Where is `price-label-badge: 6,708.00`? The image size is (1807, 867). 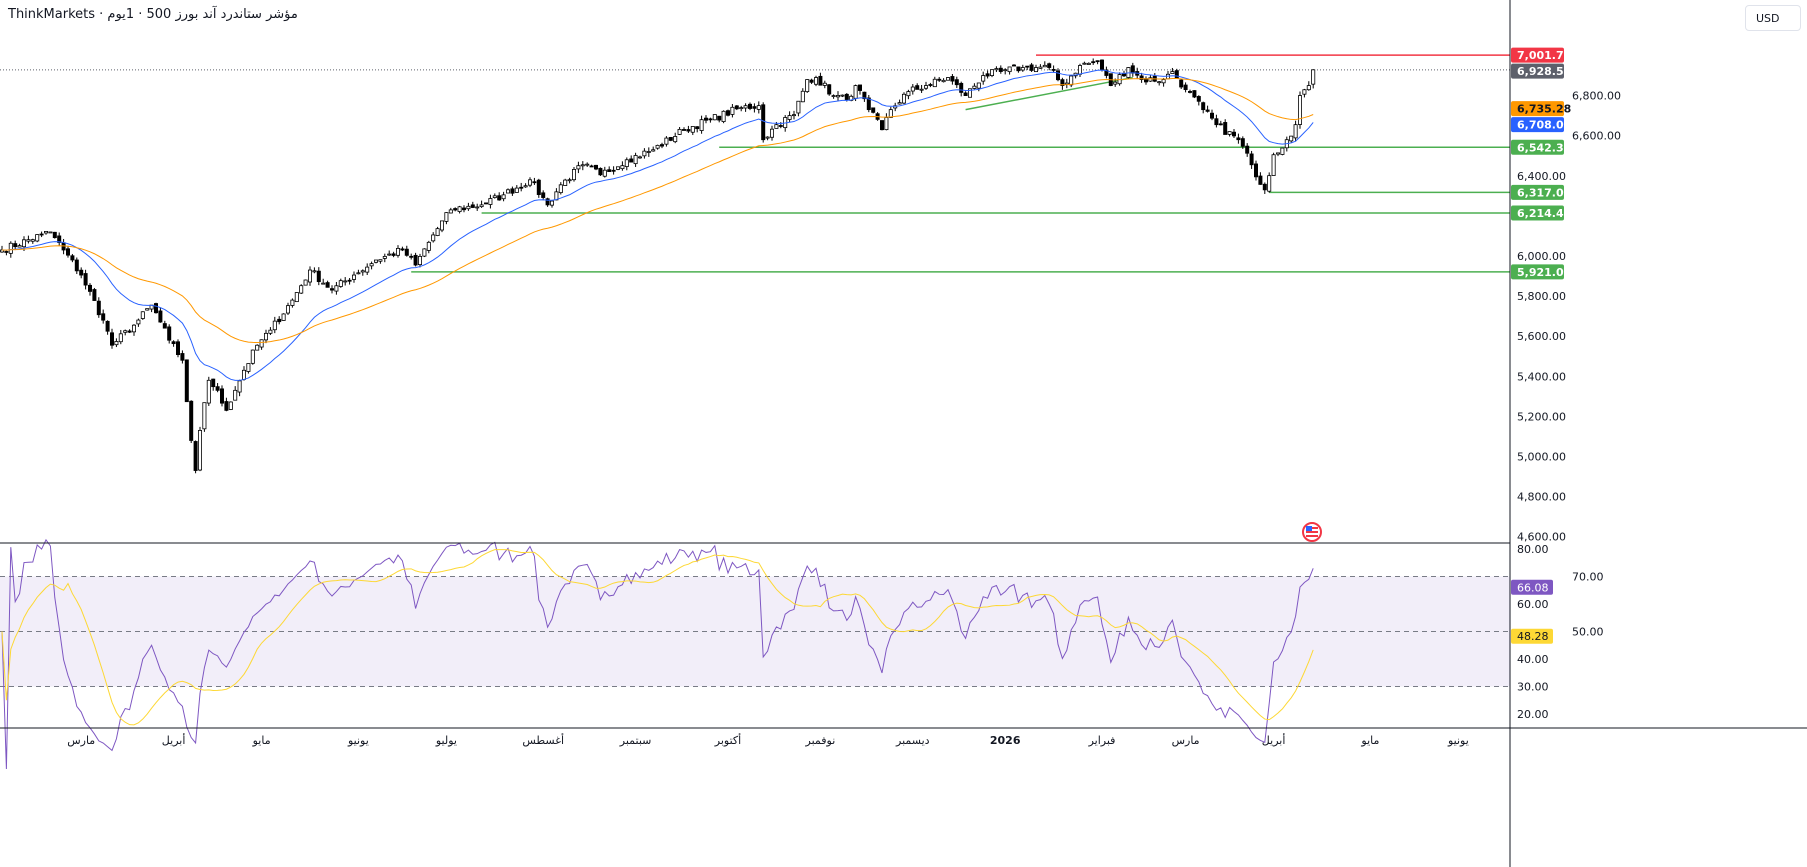
price-label-badge: 6,708.00 is located at coordinates (1541, 125).